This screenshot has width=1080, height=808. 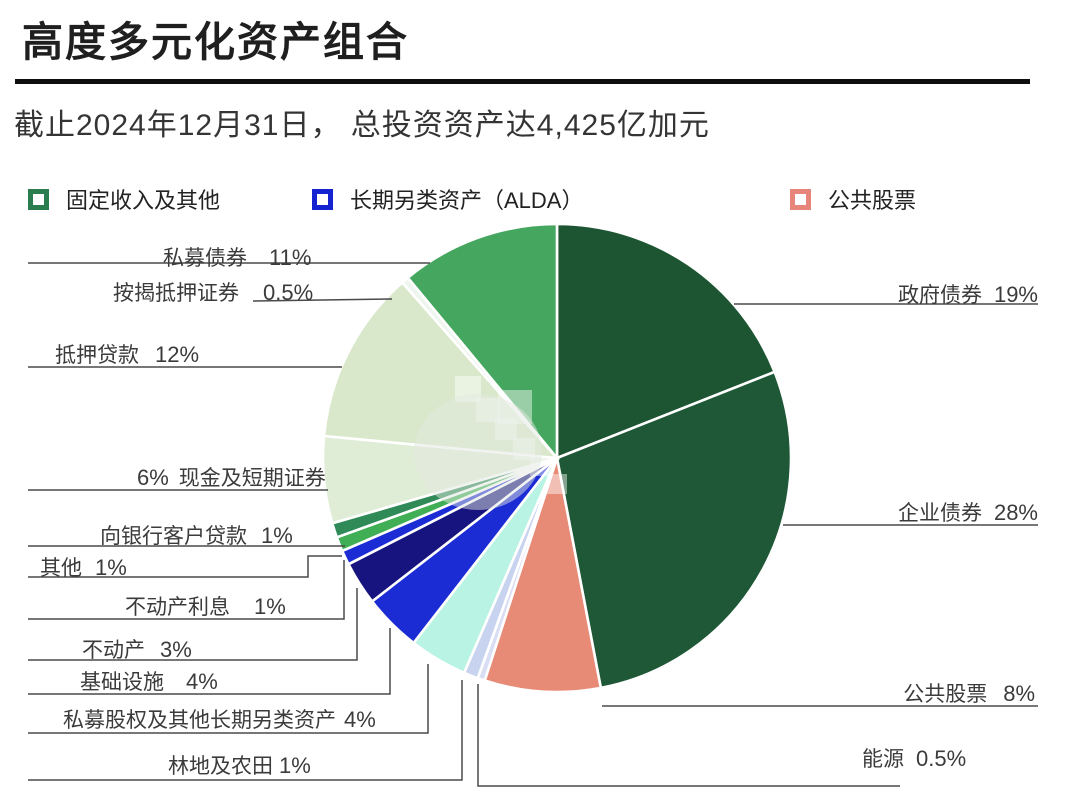 I want to click on slice-label-corporate-bonds: 企业债券 28%, so click(x=968, y=512).